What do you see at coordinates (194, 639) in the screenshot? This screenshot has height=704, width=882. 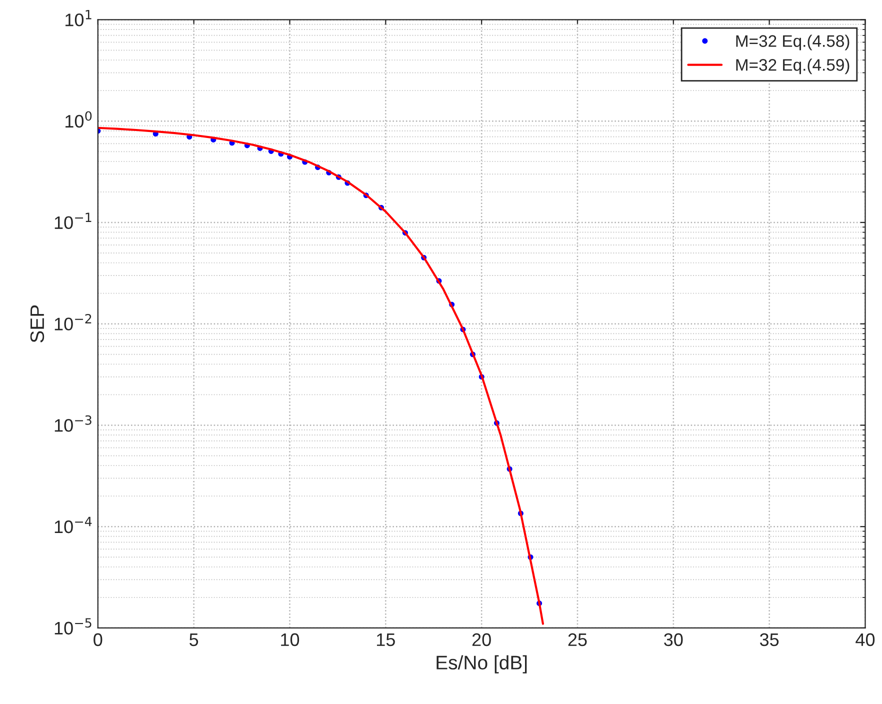 I see `x-tick-label: 5` at bounding box center [194, 639].